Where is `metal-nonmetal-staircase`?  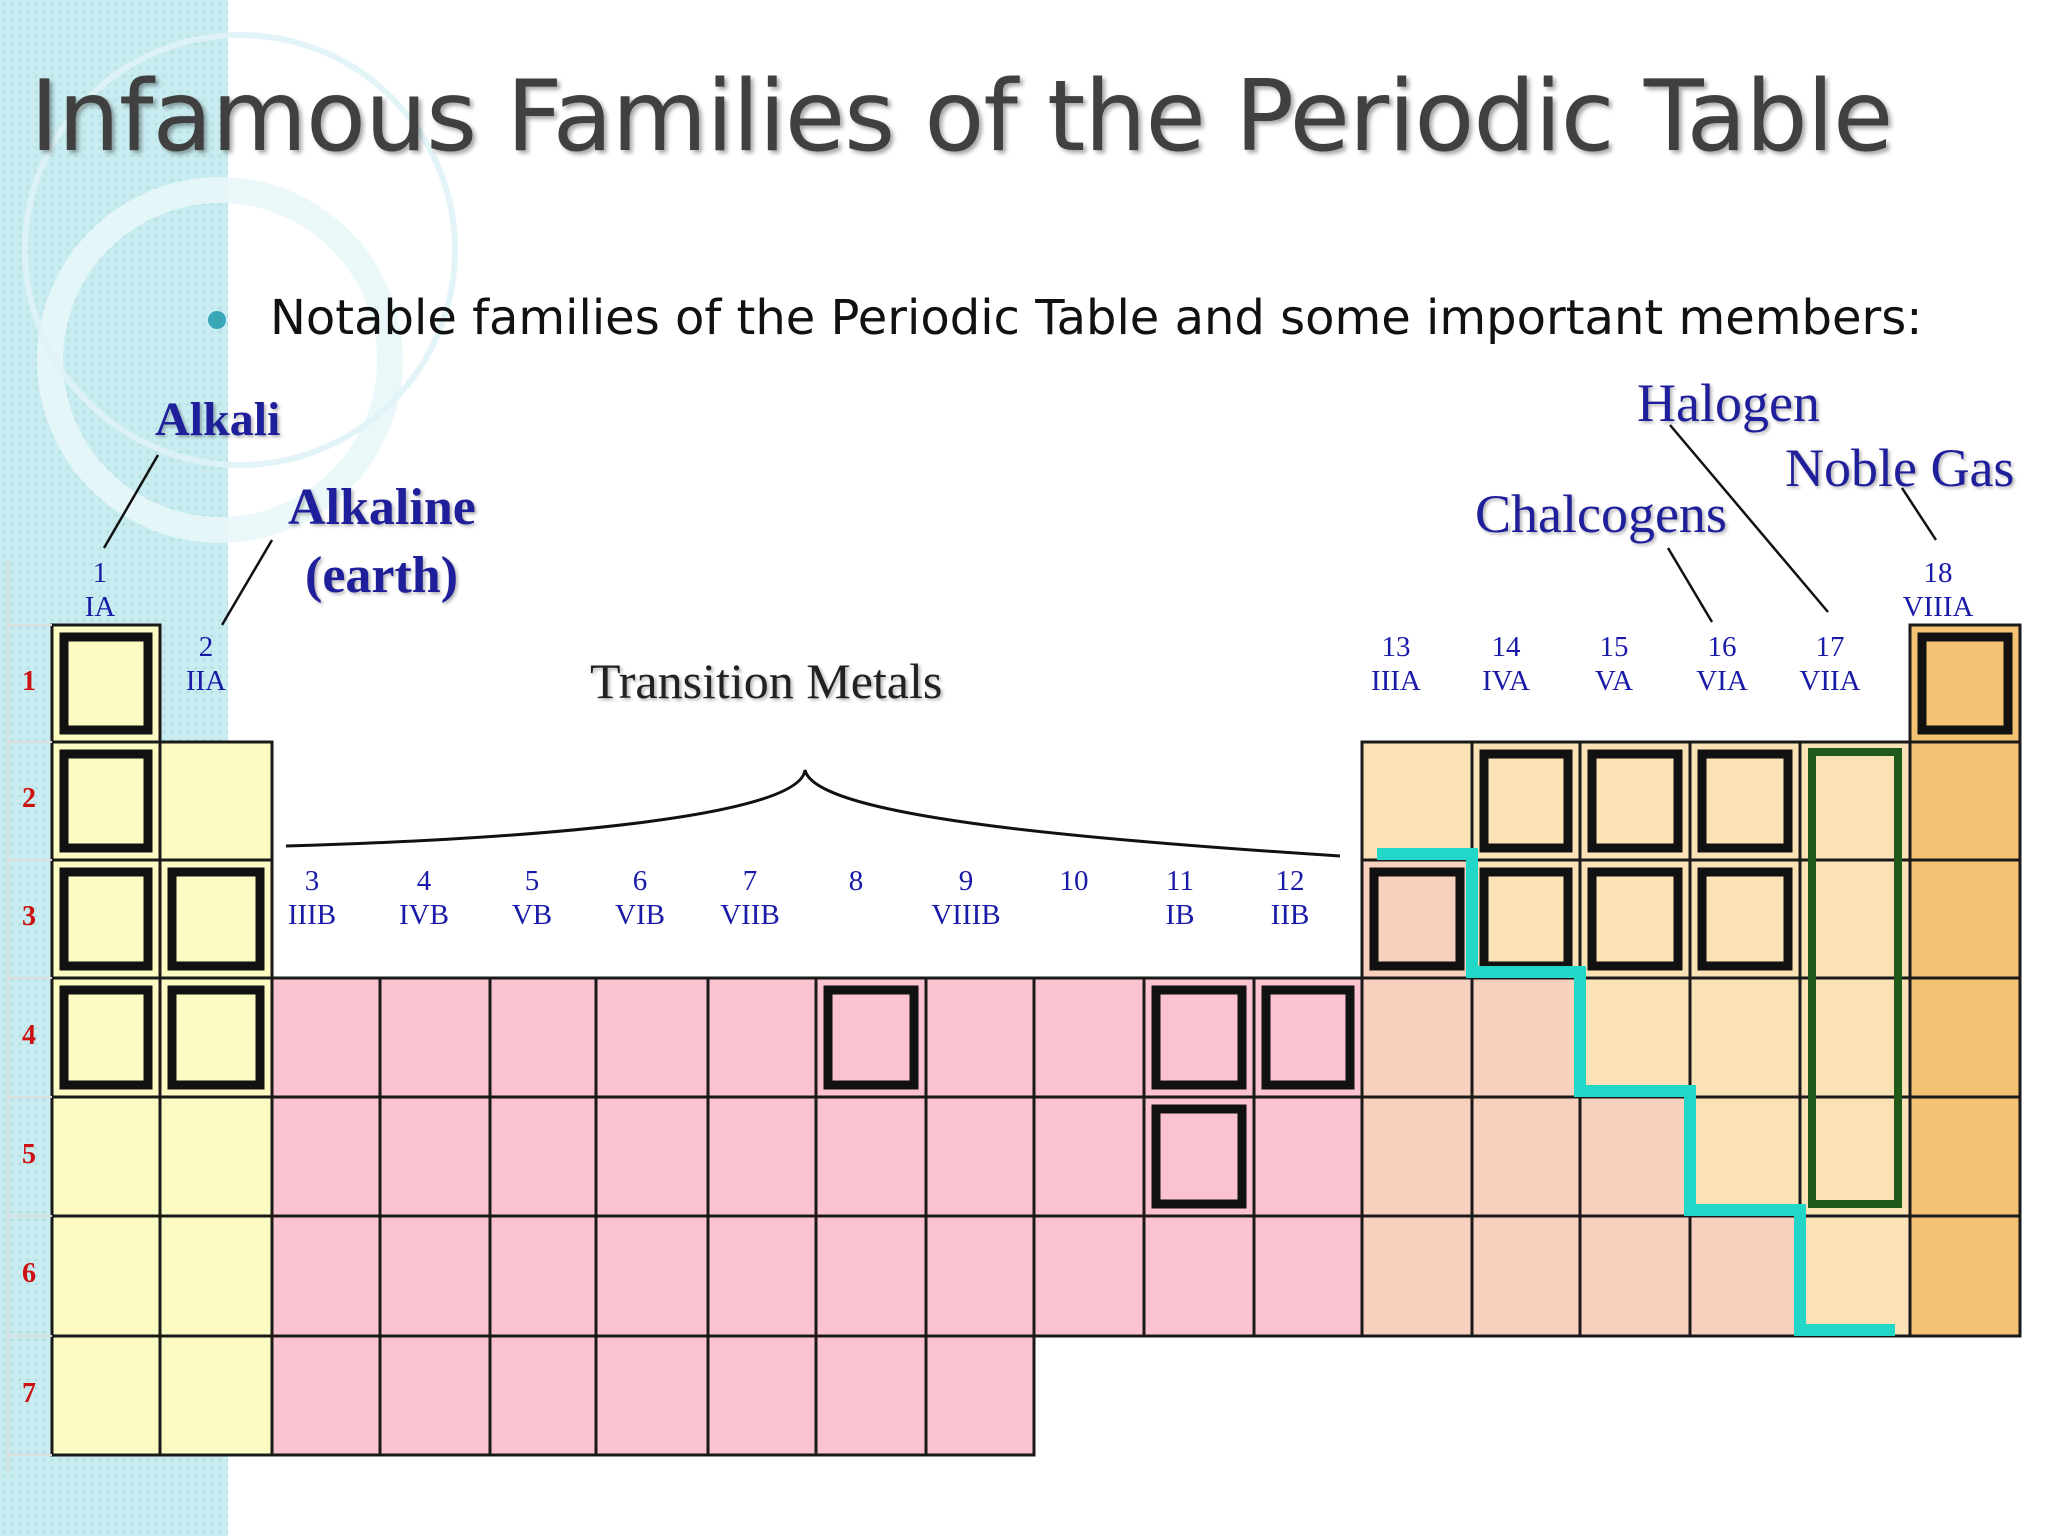 metal-nonmetal-staircase is located at coordinates (1636, 1092).